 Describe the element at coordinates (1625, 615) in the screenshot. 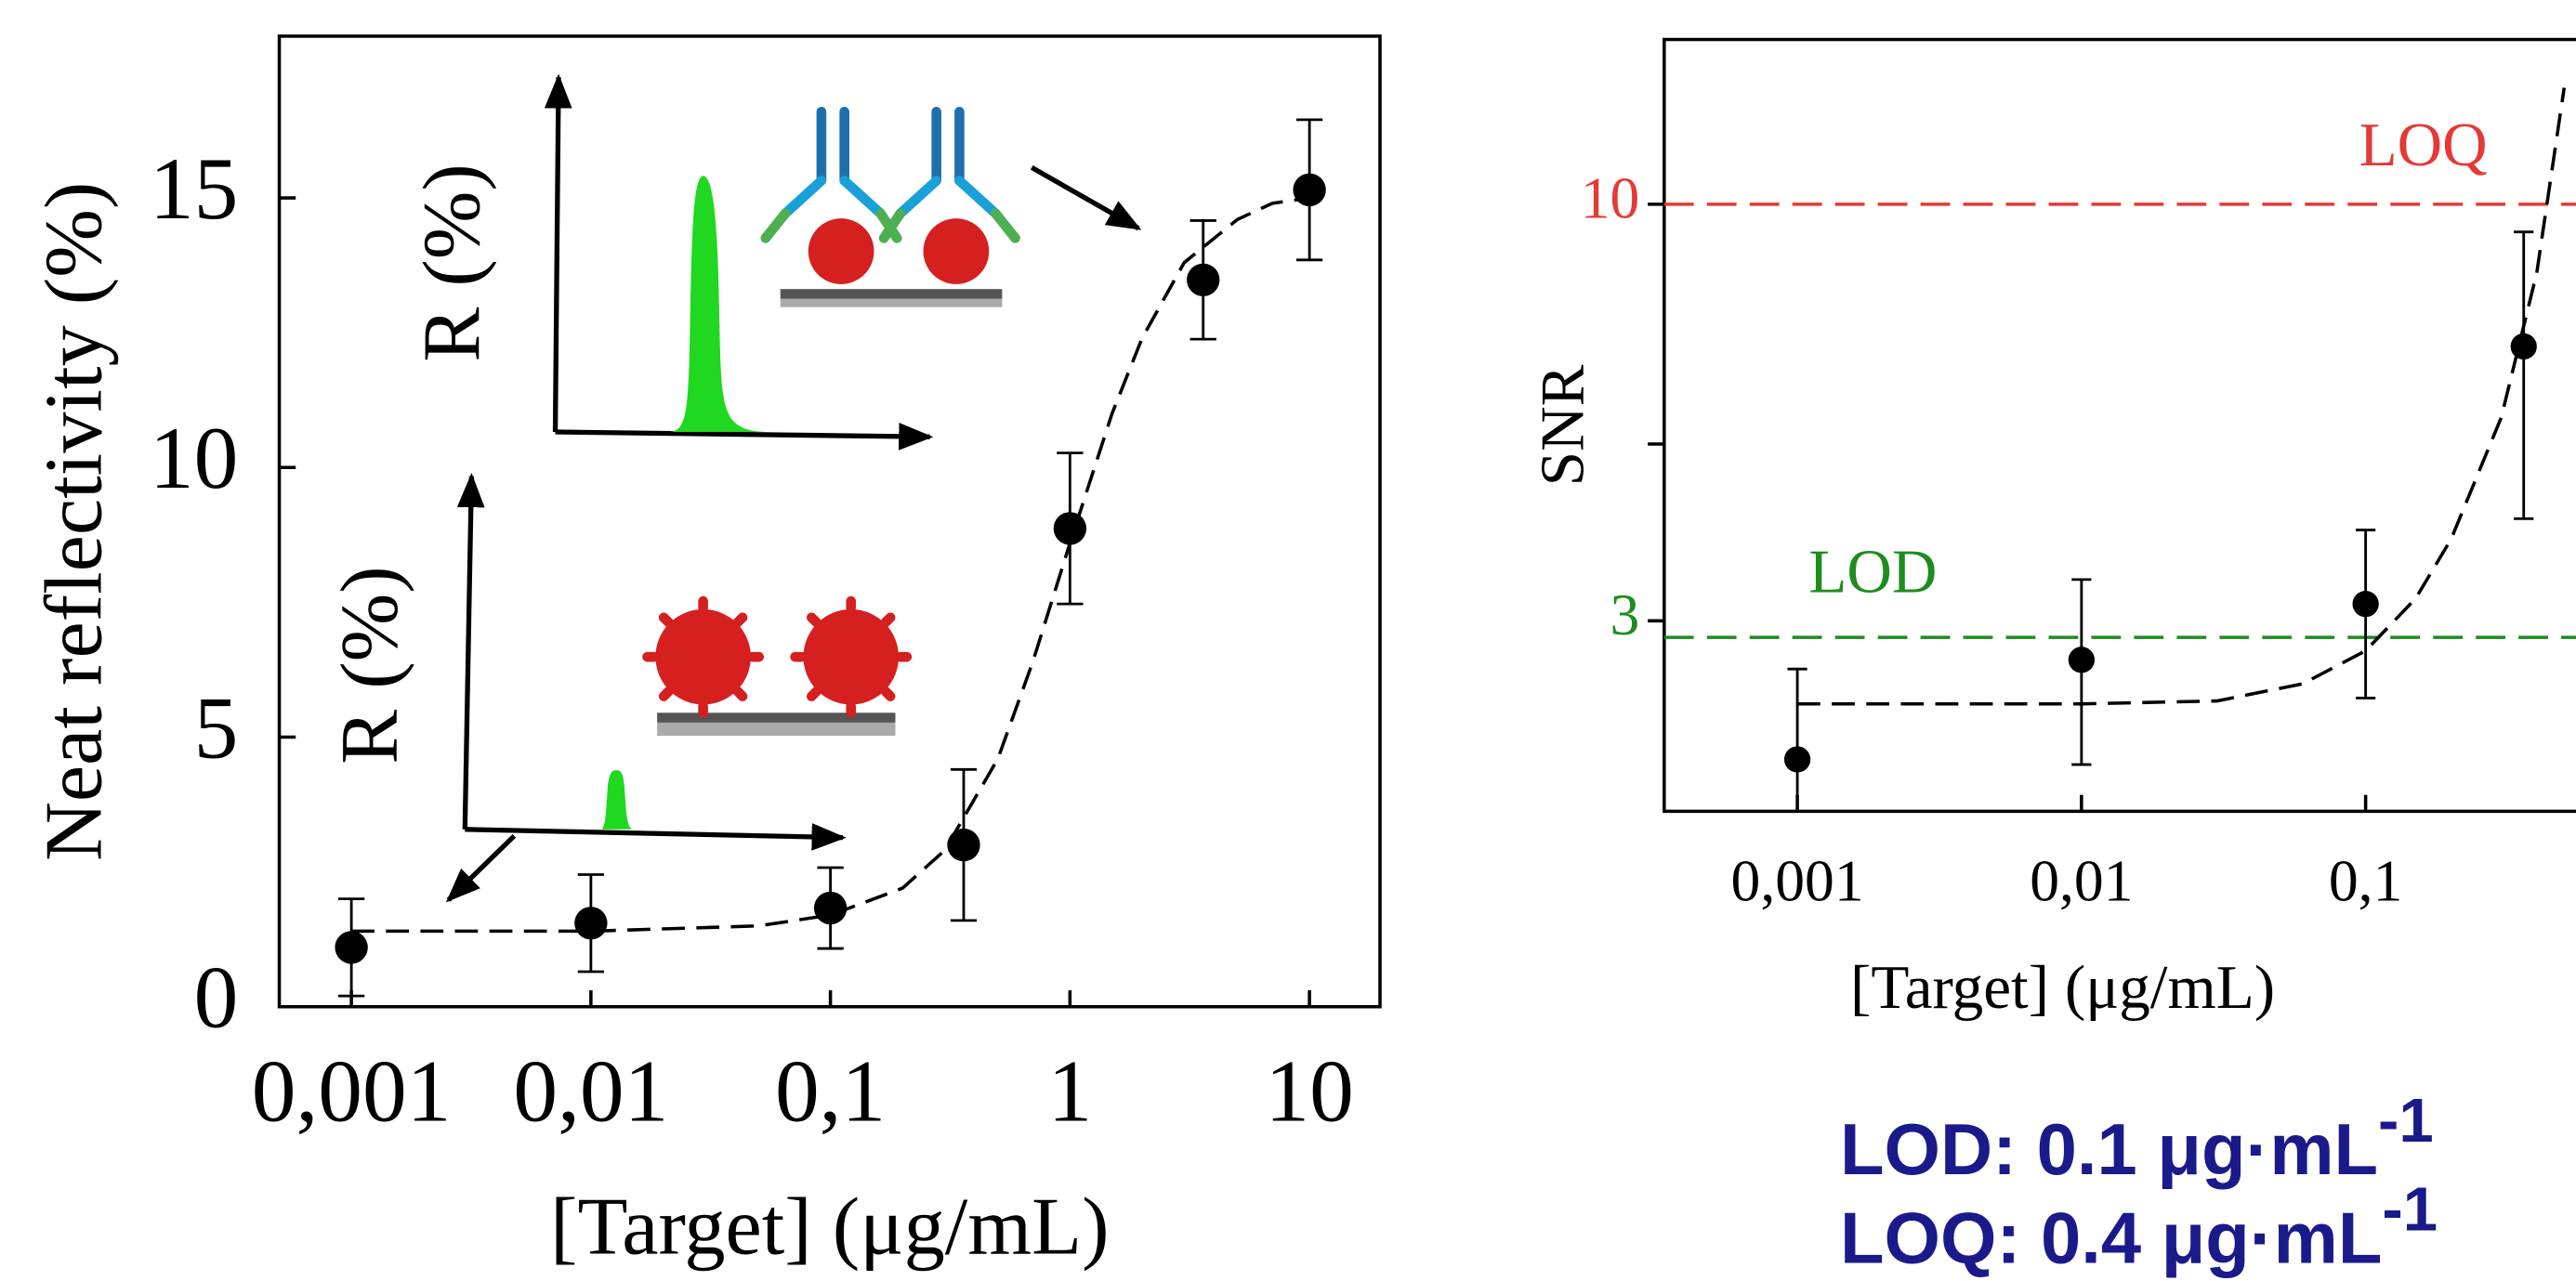

I see `y-tick-label: 3` at that location.